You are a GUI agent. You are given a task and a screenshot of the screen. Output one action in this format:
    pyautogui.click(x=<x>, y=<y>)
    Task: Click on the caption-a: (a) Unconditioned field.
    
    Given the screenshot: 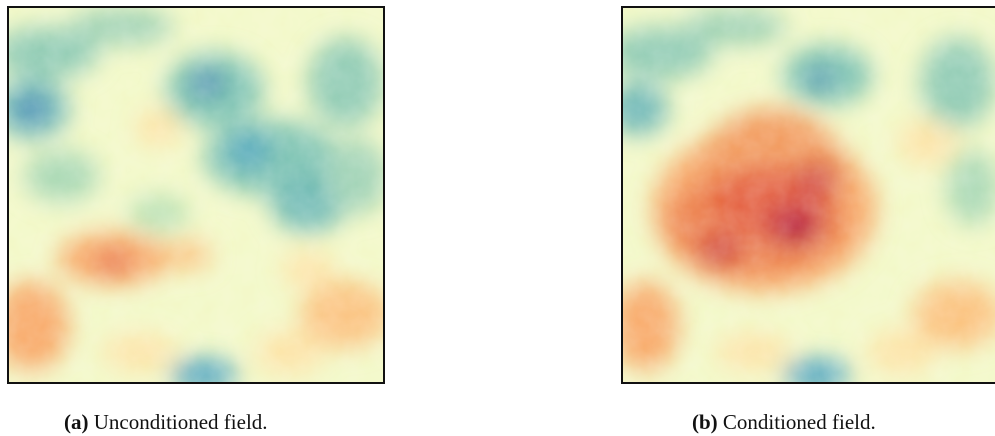 What is the action you would take?
    pyautogui.click(x=166, y=422)
    